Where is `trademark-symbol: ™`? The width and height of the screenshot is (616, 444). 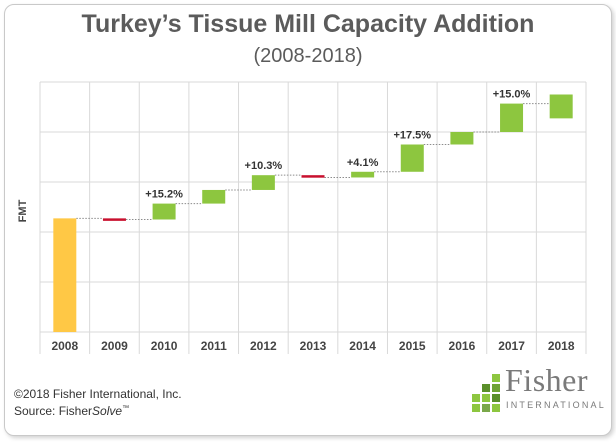
trademark-symbol: ™ is located at coordinates (126, 408).